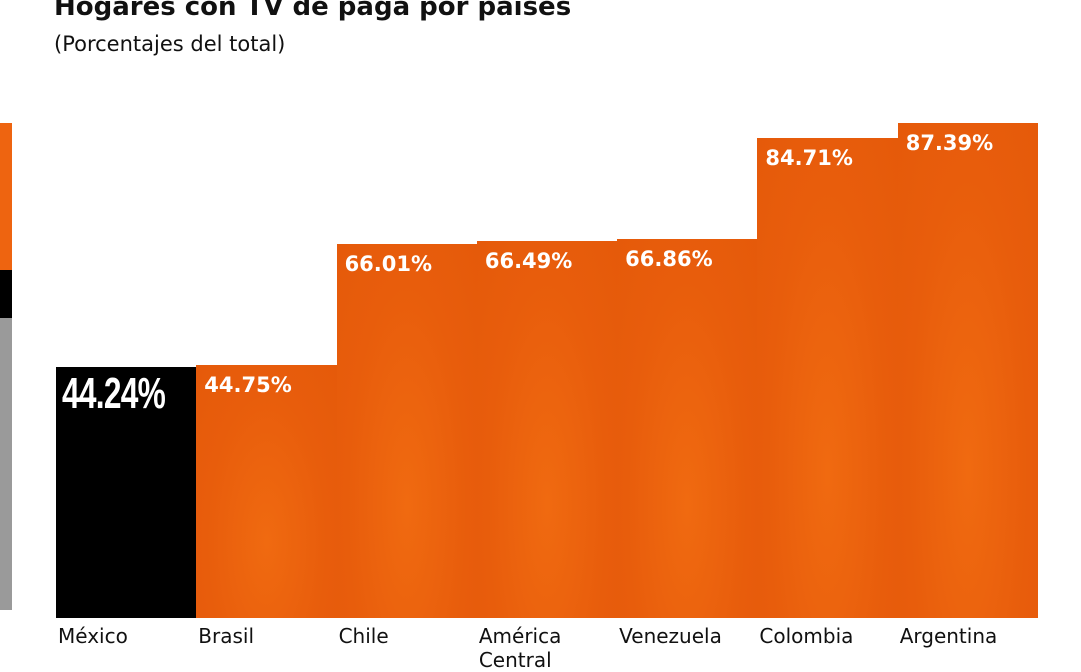 This screenshot has height=672, width=1081. What do you see at coordinates (248, 384) in the screenshot?
I see `value-label: 44.75%` at bounding box center [248, 384].